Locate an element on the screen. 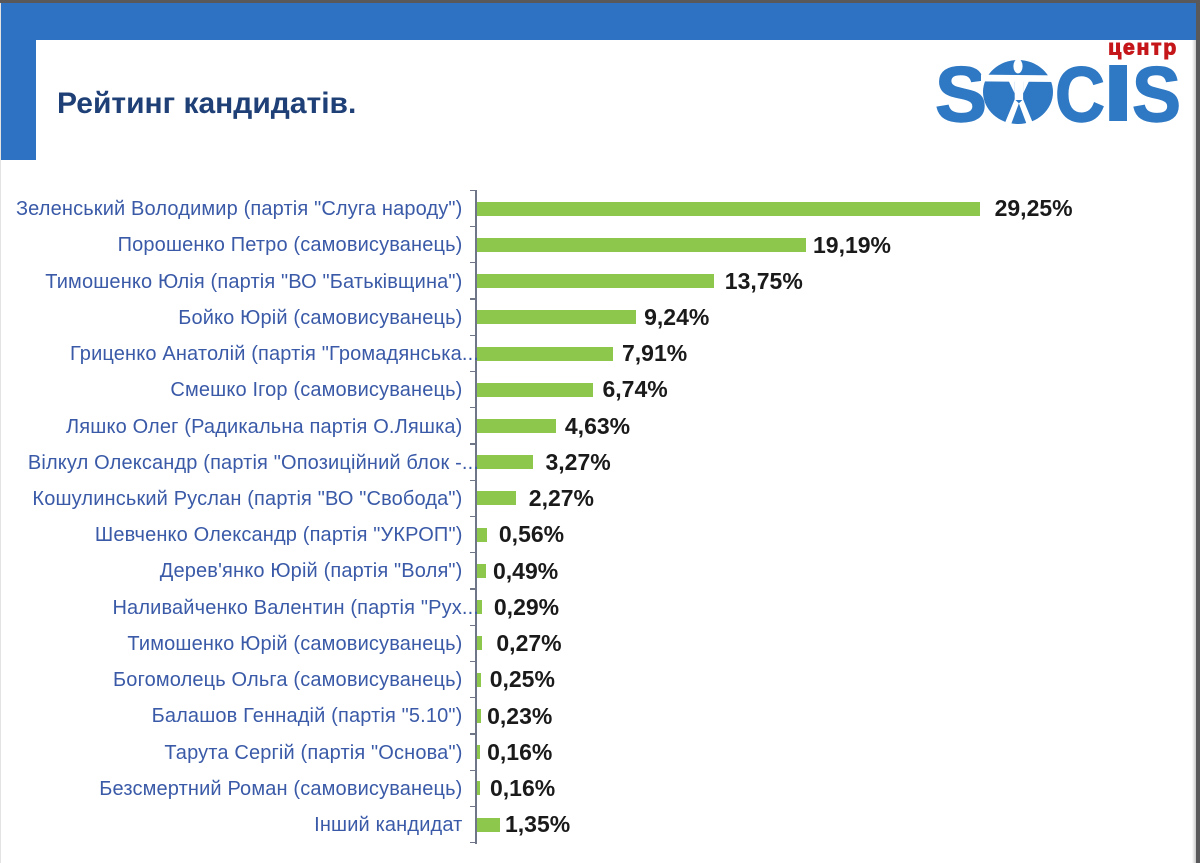 Image resolution: width=1200 pixels, height=863 pixels. svg-text: C is located at coordinates (1080, 94).